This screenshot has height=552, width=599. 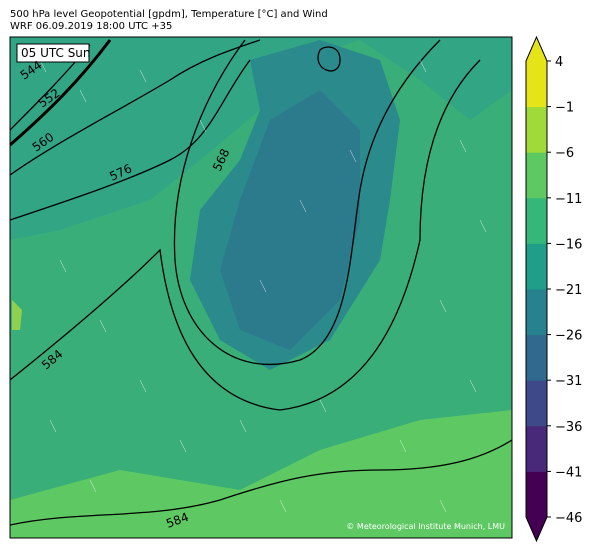 What do you see at coordinates (568, 199) in the screenshot?
I see `colorbar-tick-label: −11` at bounding box center [568, 199].